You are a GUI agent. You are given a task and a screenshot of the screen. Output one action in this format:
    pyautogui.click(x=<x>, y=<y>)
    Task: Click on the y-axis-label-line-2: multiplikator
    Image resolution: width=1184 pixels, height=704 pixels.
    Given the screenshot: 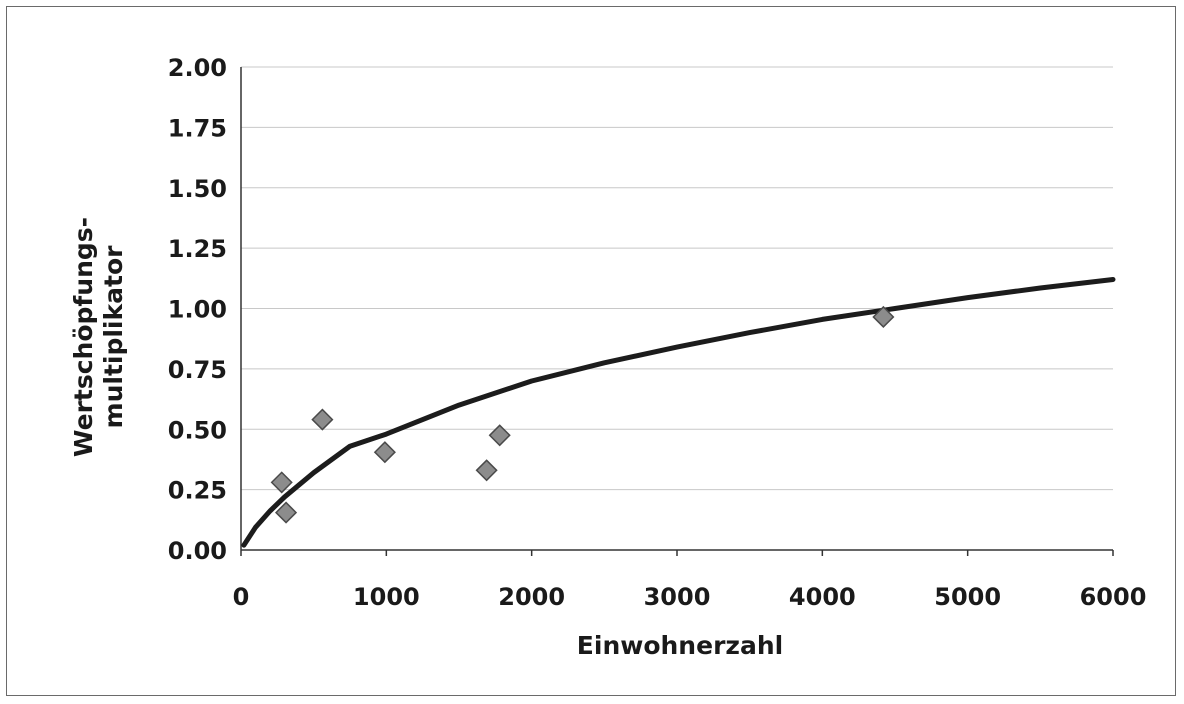 What is the action you would take?
    pyautogui.click(x=113, y=337)
    